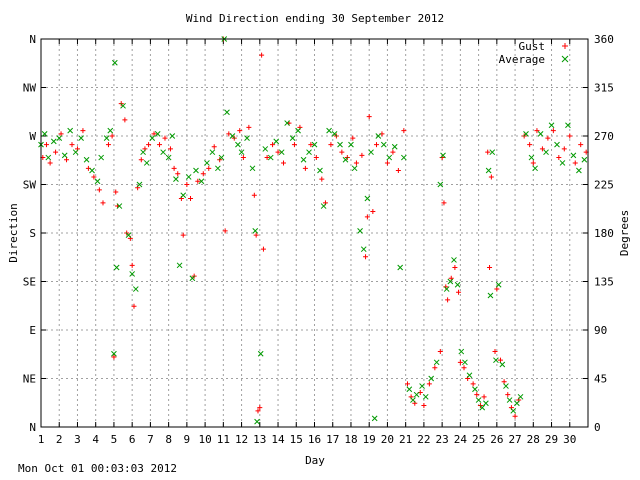 This screenshot has height=480, width=640. What do you see at coordinates (13, 233) in the screenshot?
I see `y-axis-title: Direction` at bounding box center [13, 233].